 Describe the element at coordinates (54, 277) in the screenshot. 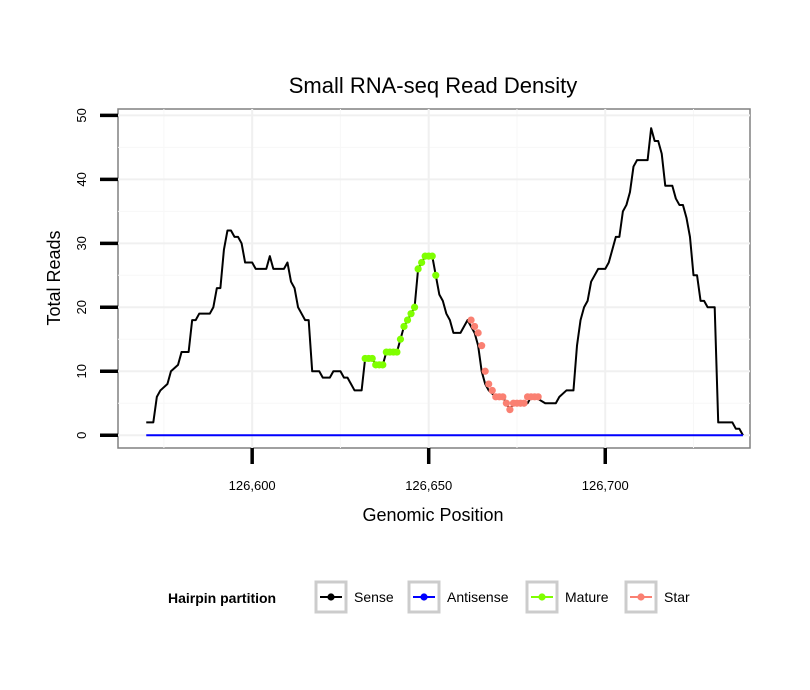

I see `y-axis-title: Total Reads` at that location.